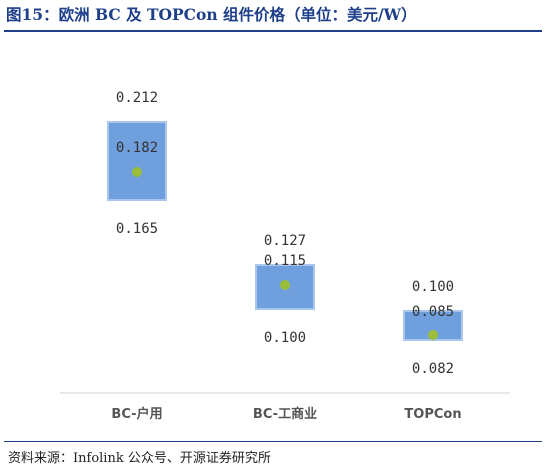 Image resolution: width=546 pixels, height=470 pixels. Describe the element at coordinates (273, 441) in the screenshot. I see `source-rule` at that location.